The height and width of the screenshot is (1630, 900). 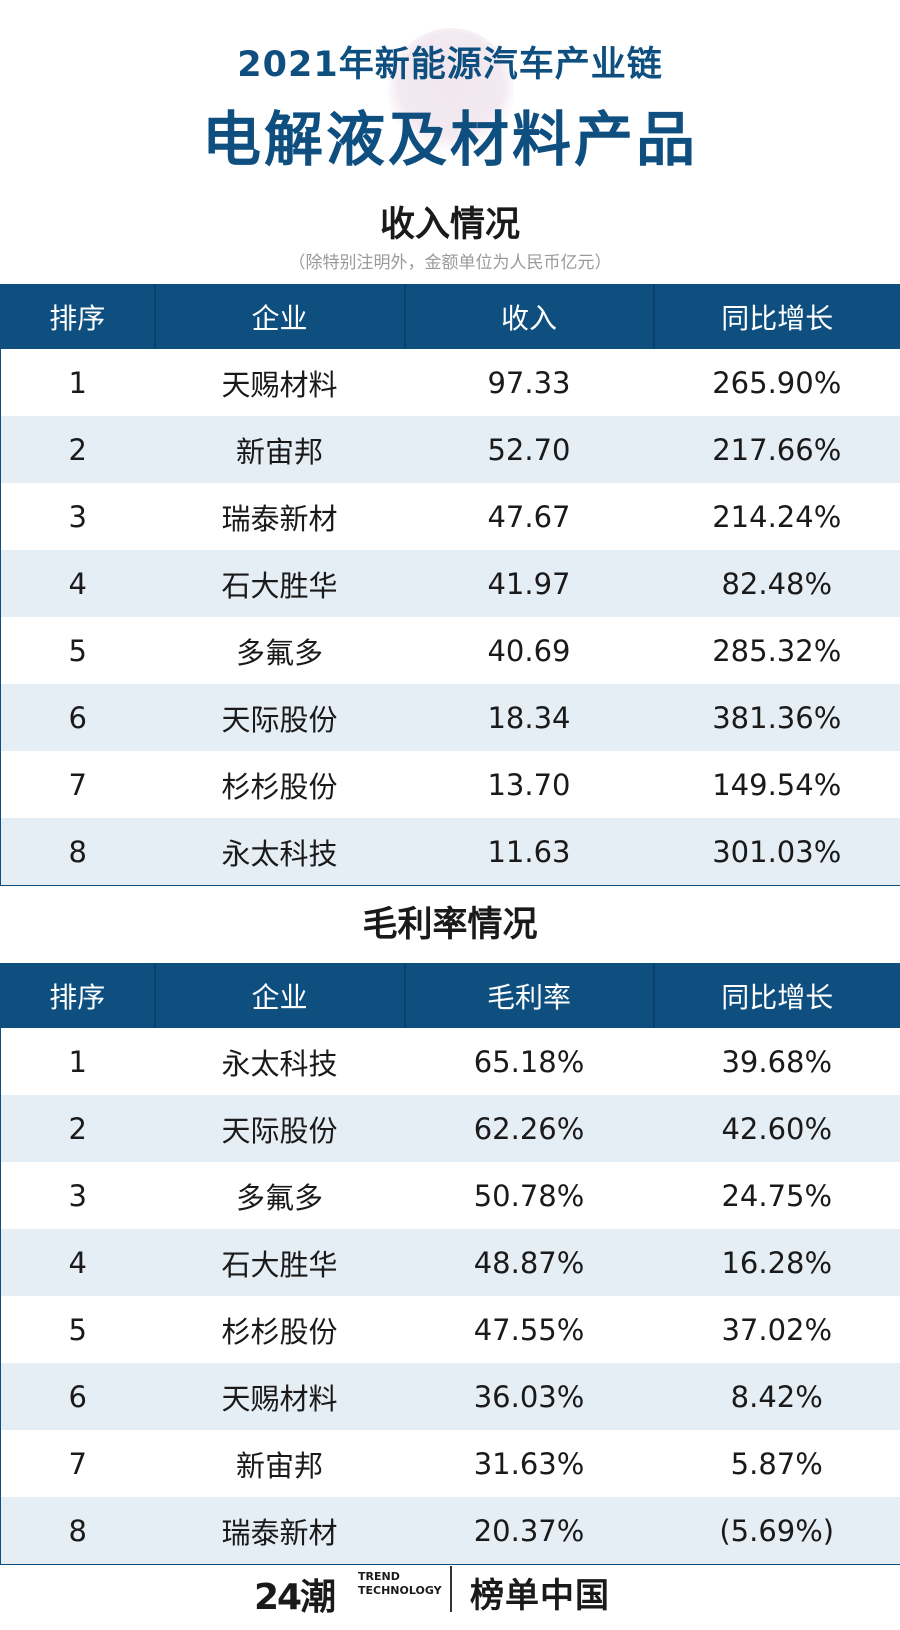 I want to click on table-row: 2 天际股份 62.26% 42.60%, so click(x=450, y=1128).